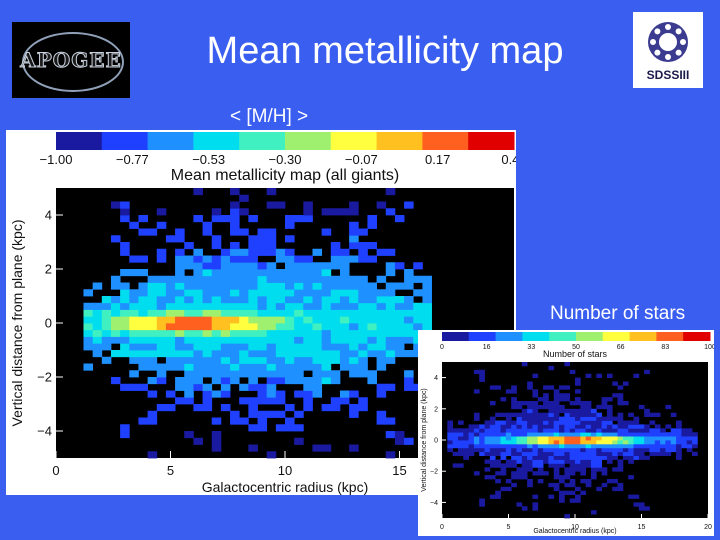 The height and width of the screenshot is (540, 720). Describe the element at coordinates (285, 159) in the screenshot. I see `colorbar-tick-label: −0.30` at that location.